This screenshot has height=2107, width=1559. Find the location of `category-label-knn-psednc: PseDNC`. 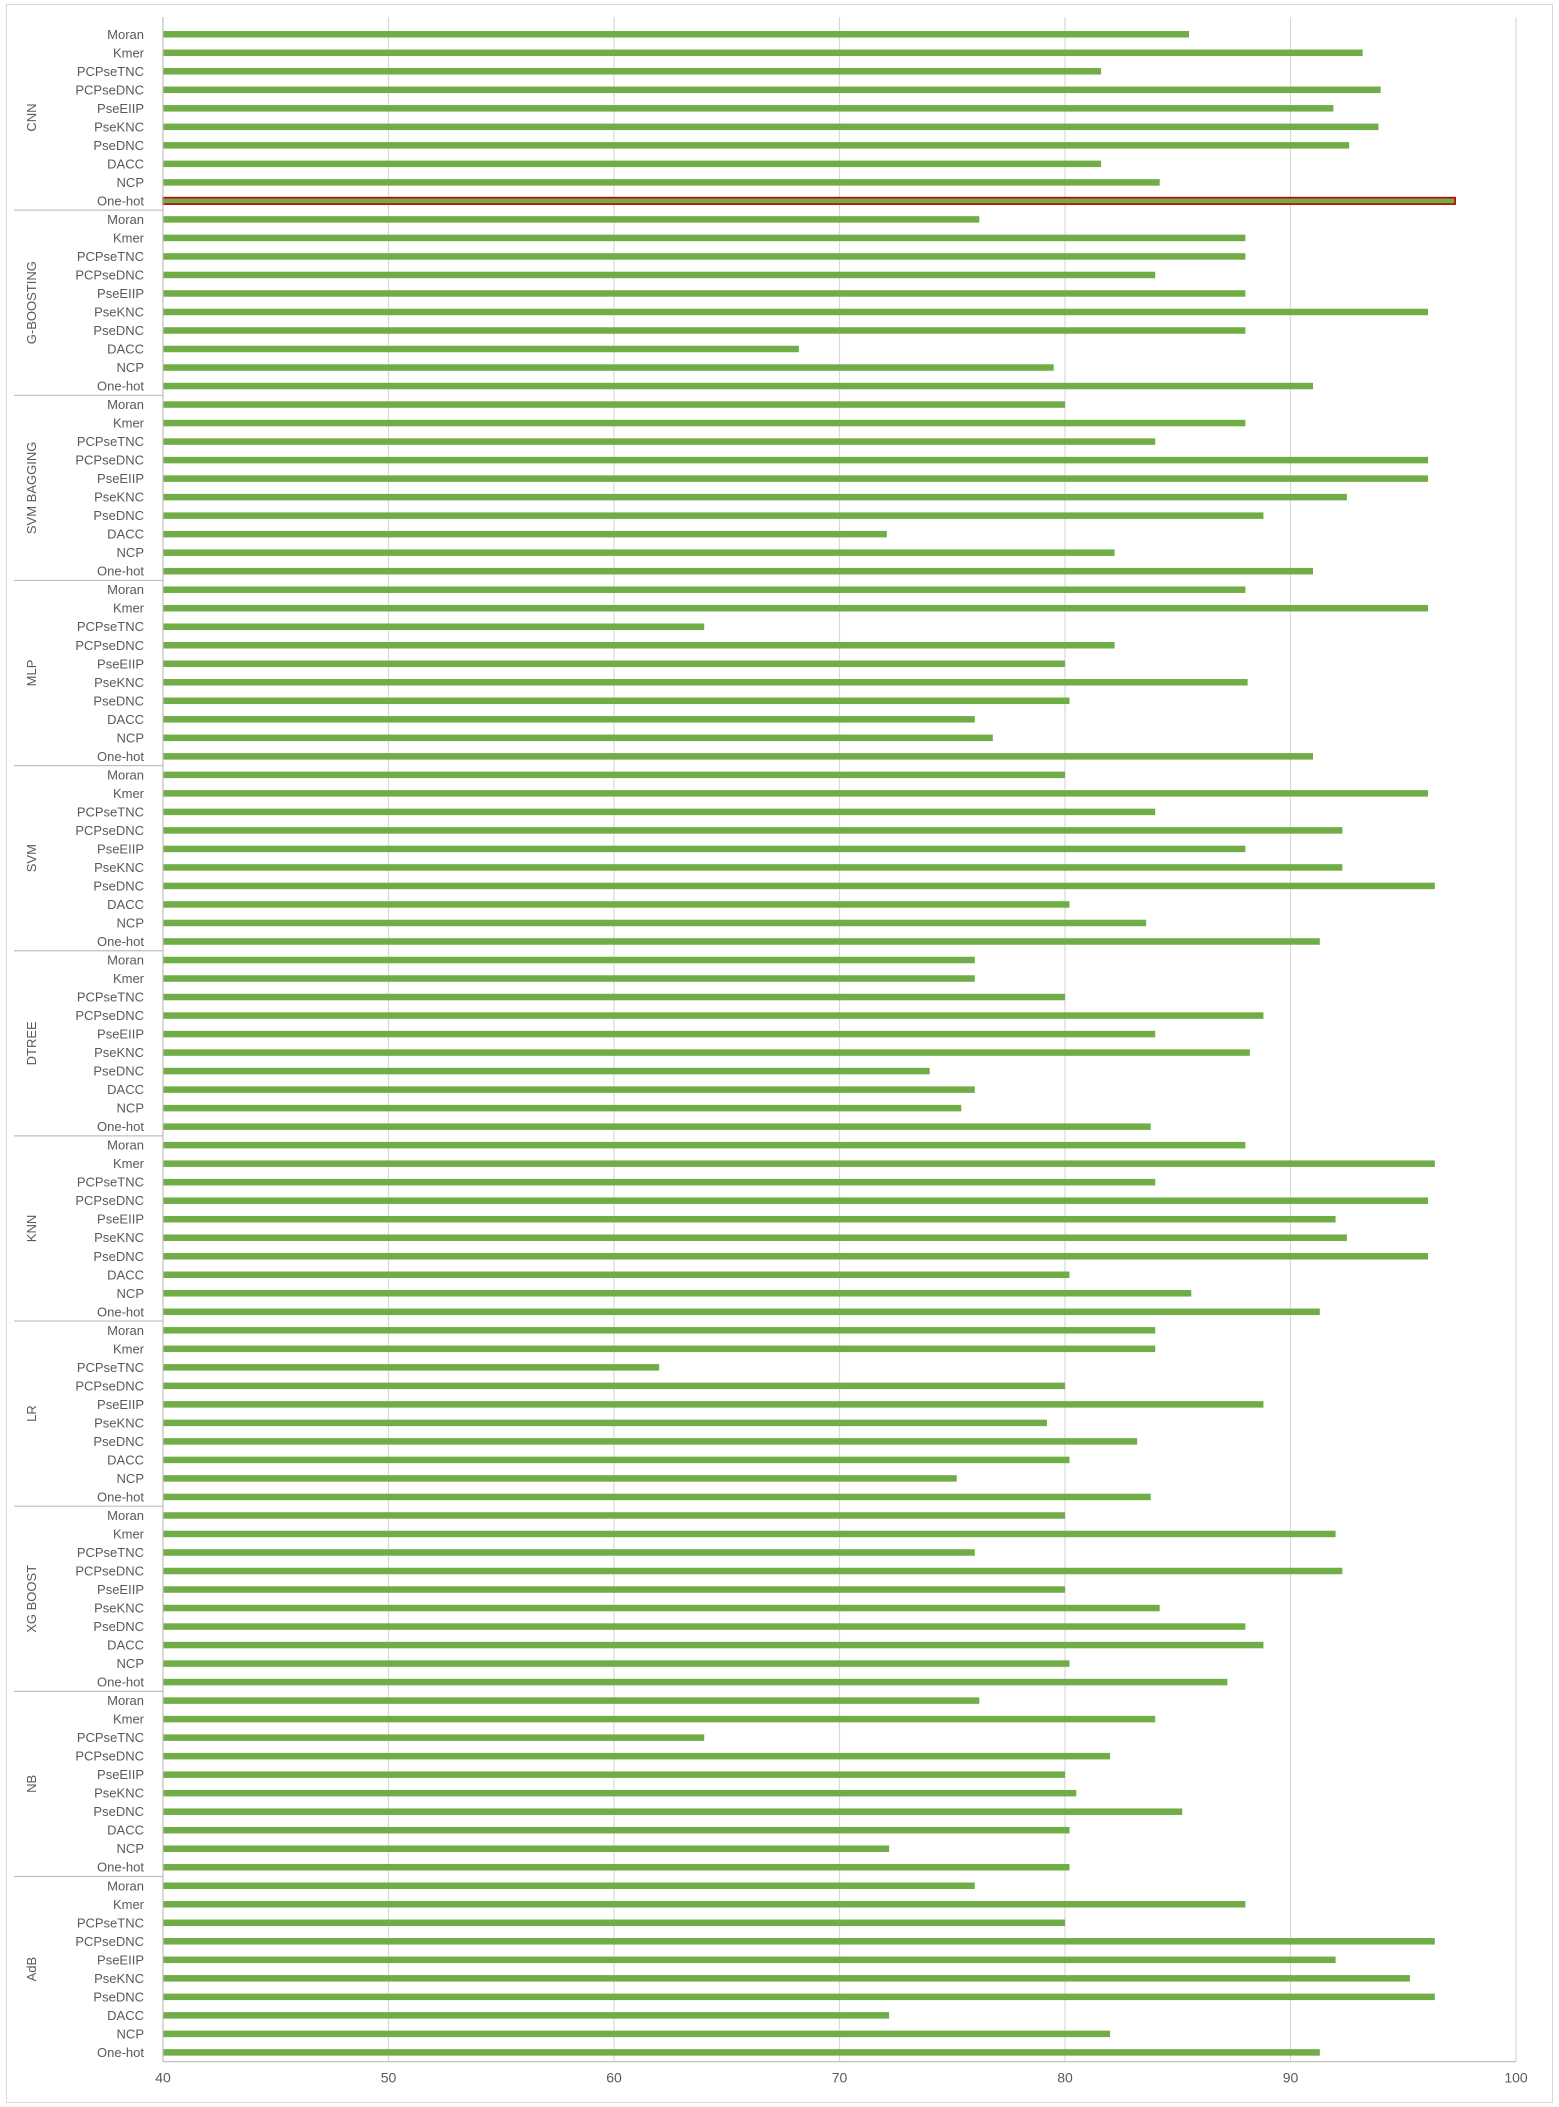

category-label-knn-psednc: PseDNC is located at coordinates (118, 1256).